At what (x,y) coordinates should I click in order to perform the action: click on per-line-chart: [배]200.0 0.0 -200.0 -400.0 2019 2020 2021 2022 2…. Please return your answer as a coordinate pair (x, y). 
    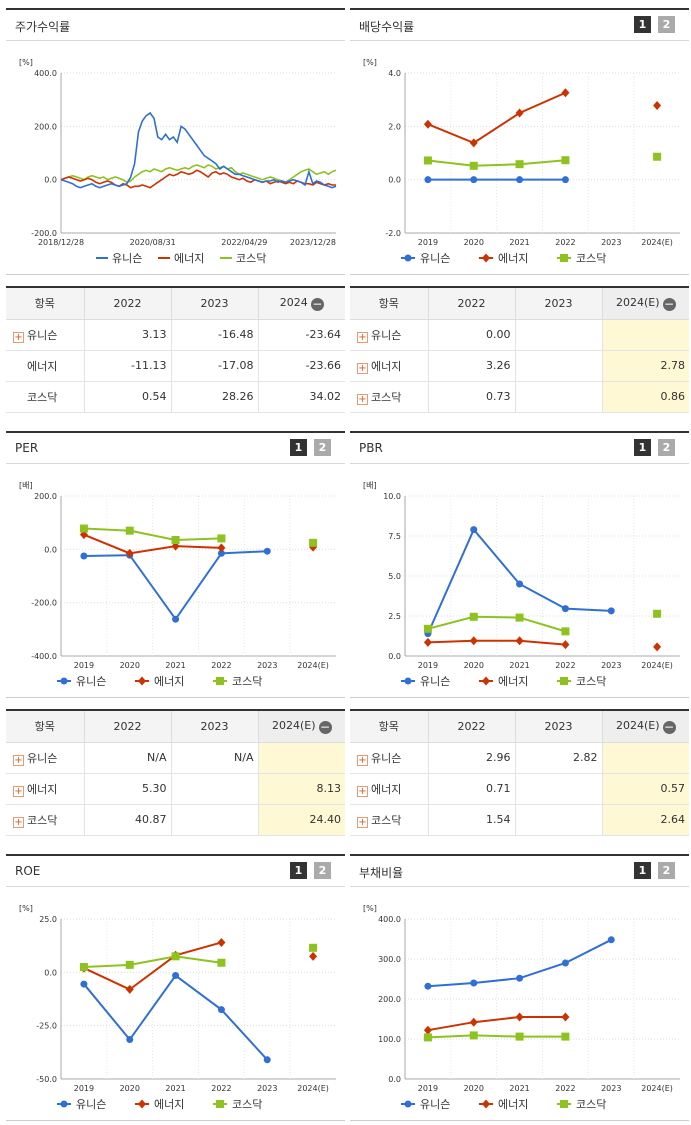
    Looking at the image, I should click on (177, 584).